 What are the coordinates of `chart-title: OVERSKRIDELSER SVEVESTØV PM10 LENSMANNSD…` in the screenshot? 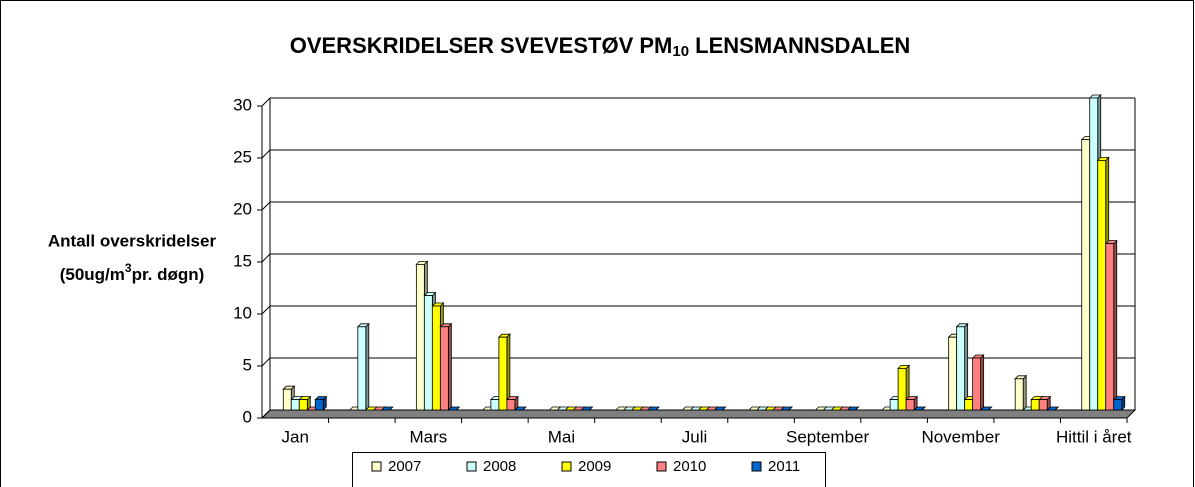 It's located at (600, 46).